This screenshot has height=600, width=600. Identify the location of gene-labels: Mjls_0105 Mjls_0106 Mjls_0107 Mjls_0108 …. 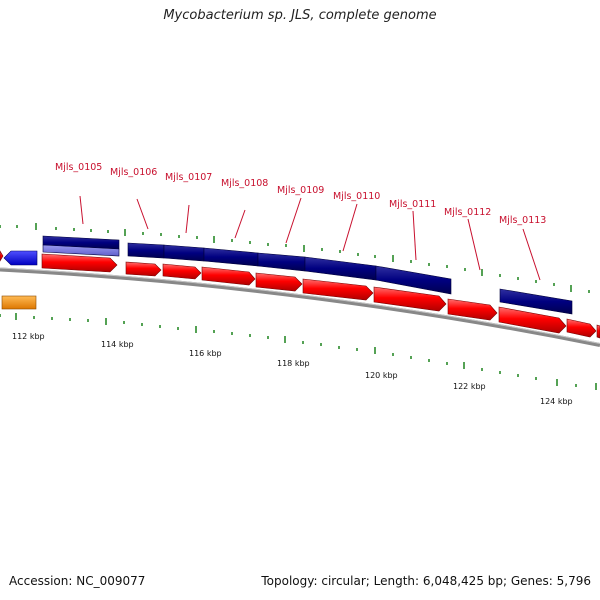
(300, 194).